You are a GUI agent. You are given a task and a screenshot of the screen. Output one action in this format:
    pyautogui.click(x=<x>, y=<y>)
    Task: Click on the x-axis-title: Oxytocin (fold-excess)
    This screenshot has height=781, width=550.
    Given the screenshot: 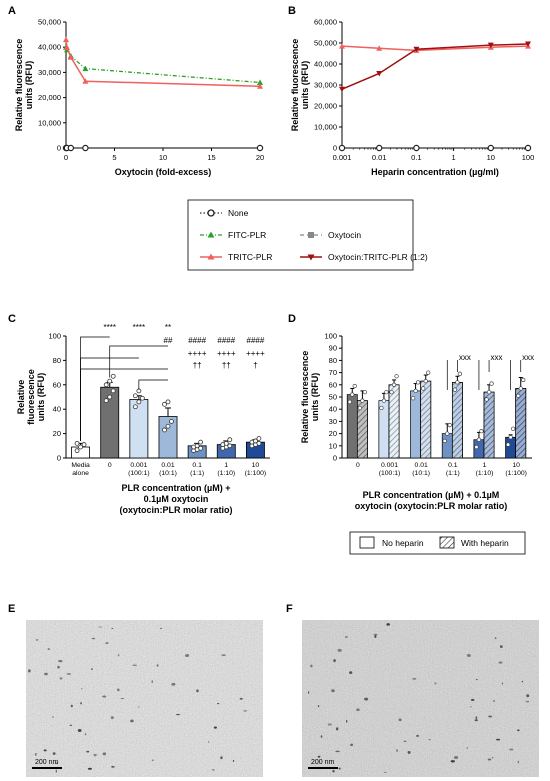 What is the action you would take?
    pyautogui.click(x=163, y=172)
    